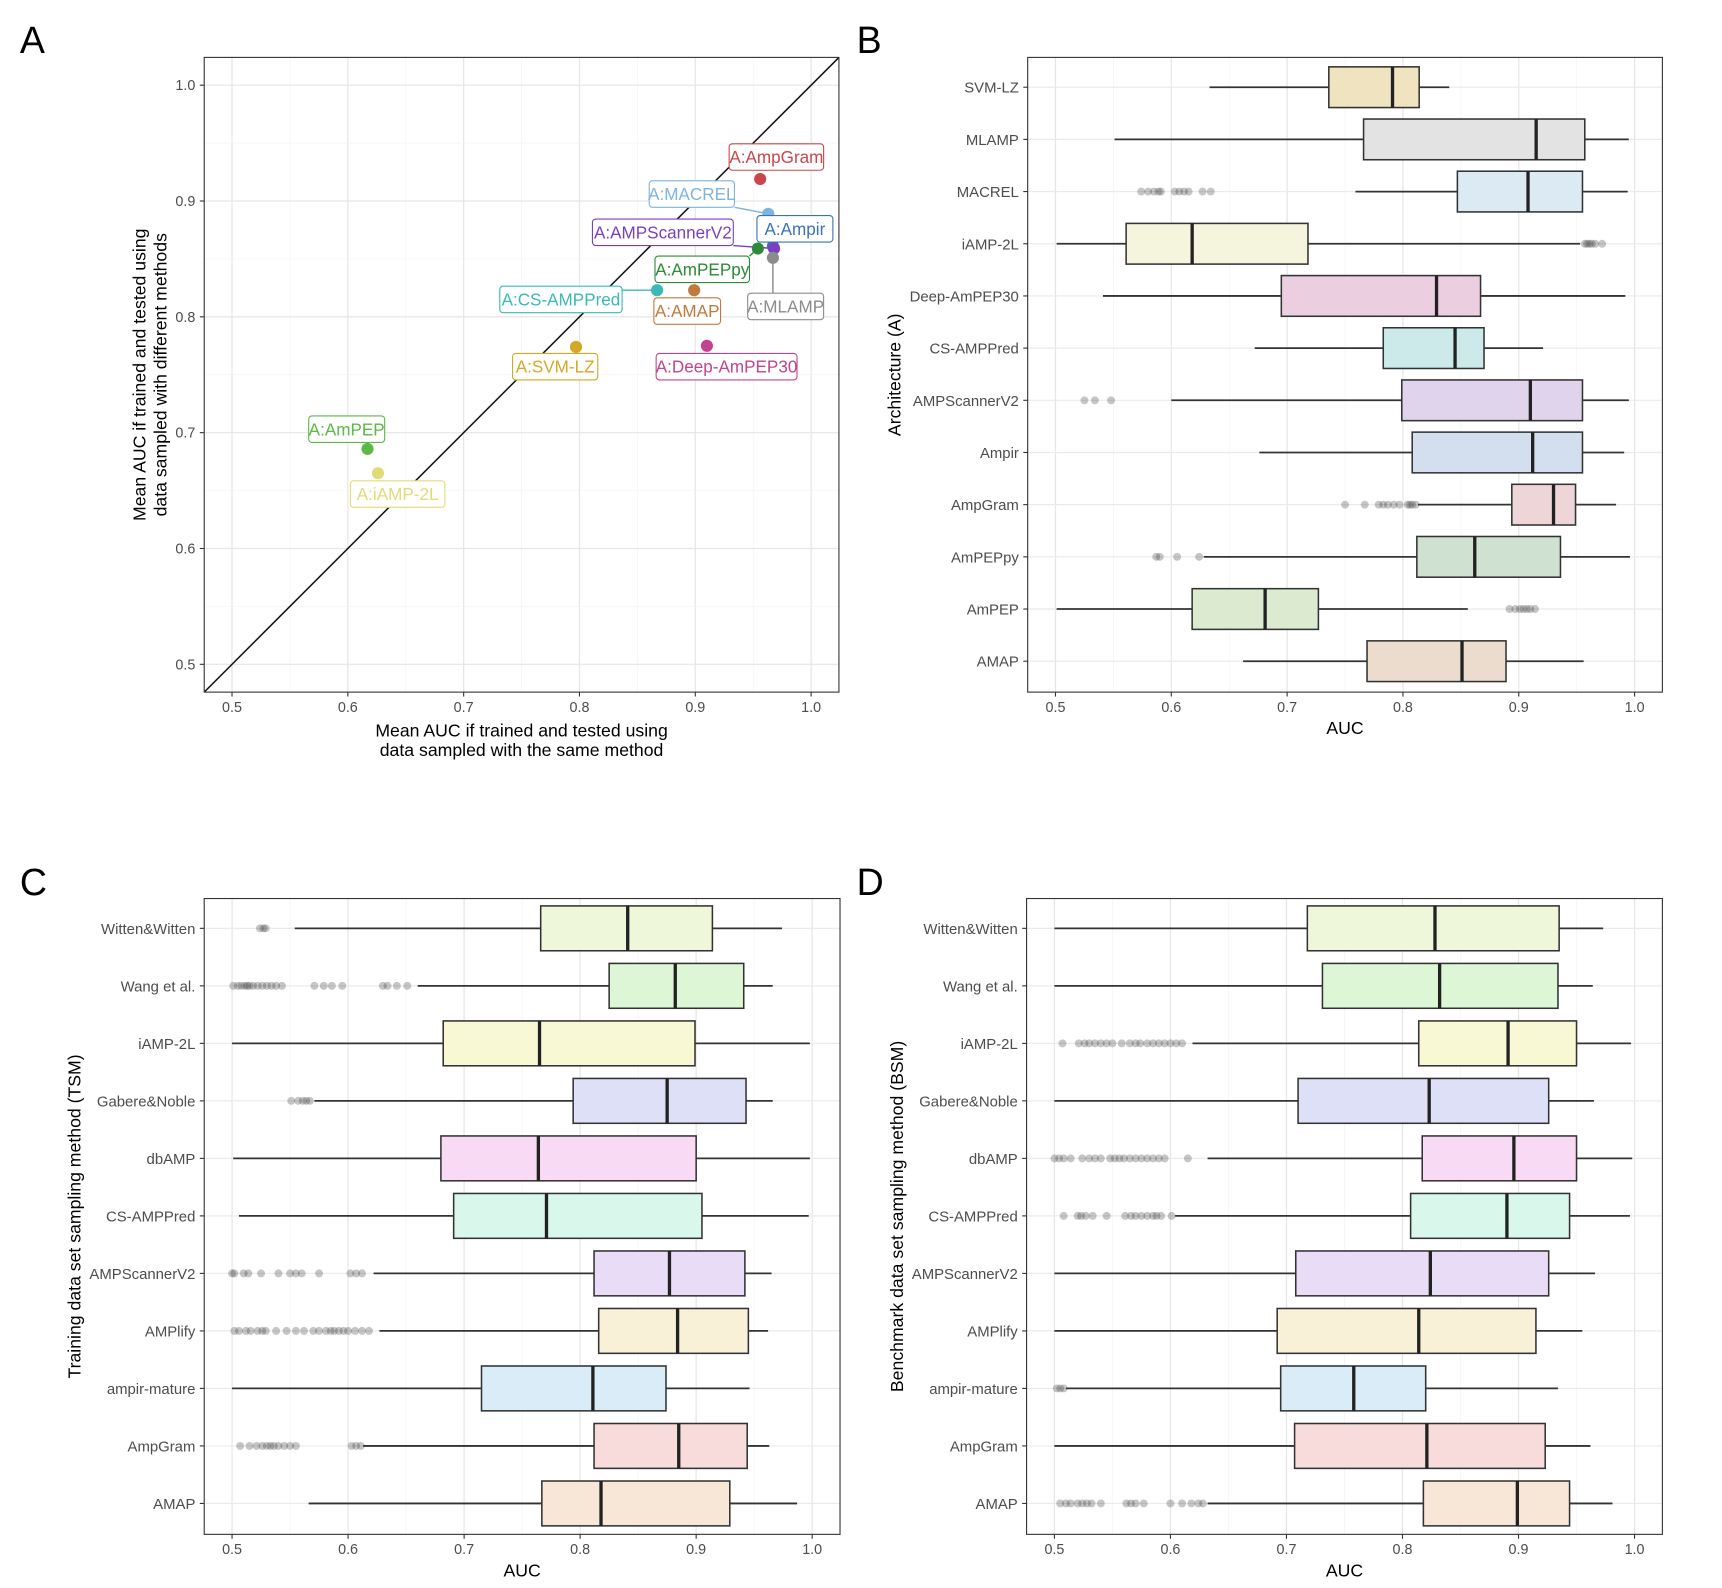 The image size is (1722, 1588). I want to click on y-axis-title: Architecture (A), so click(895, 374).